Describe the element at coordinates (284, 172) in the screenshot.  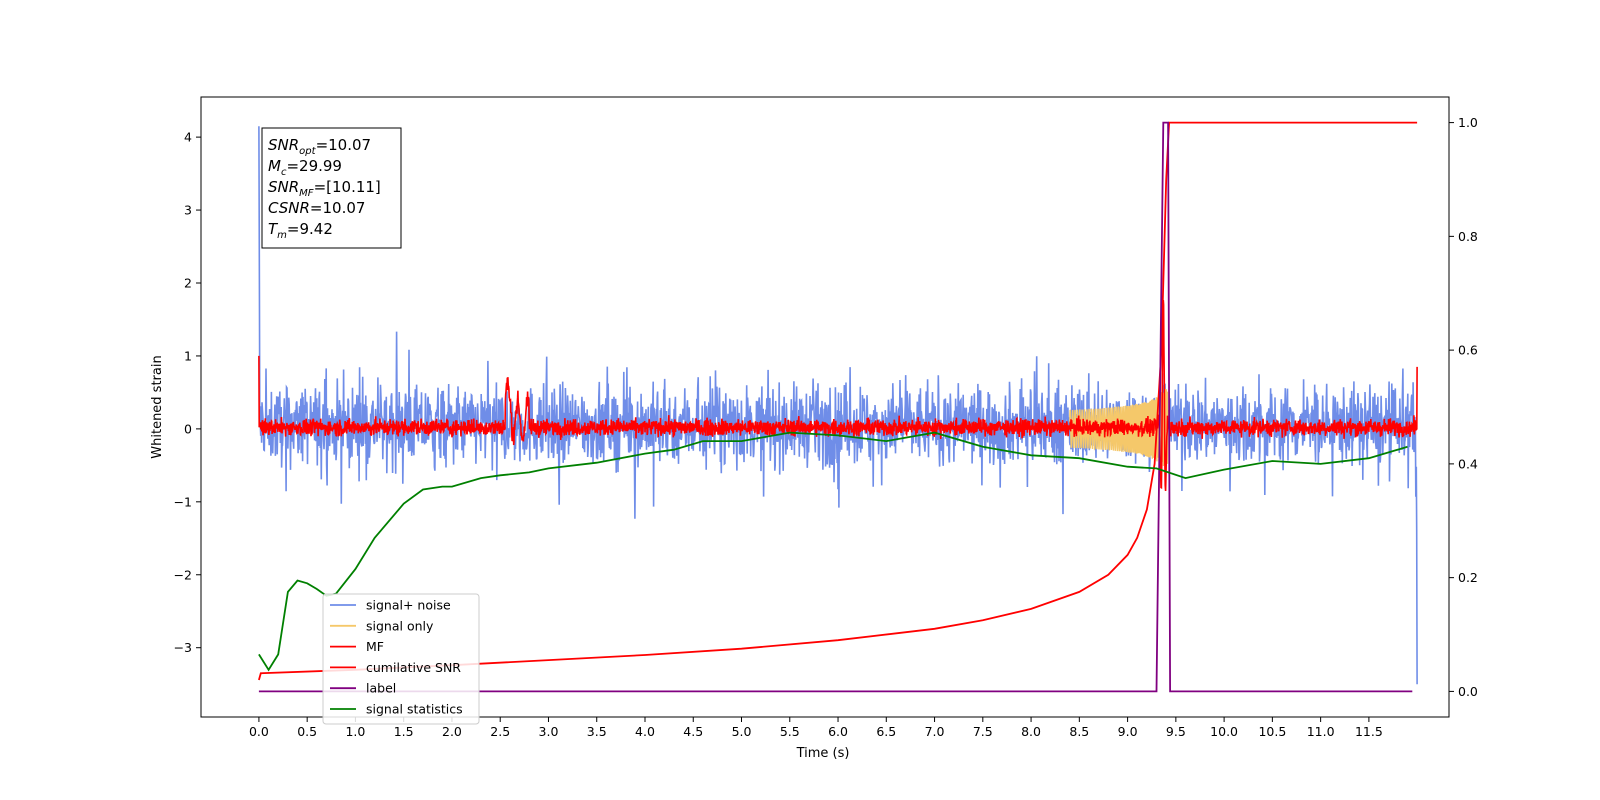
I see `info-line-subscript: c` at that location.